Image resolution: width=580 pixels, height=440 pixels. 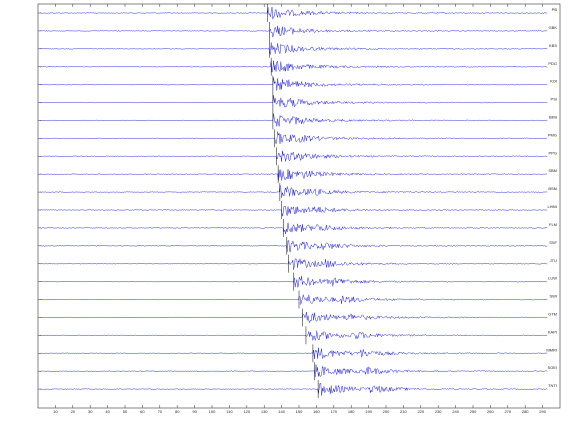 What do you see at coordinates (264, 411) in the screenshot?
I see `x-tick-label: 130` at bounding box center [264, 411].